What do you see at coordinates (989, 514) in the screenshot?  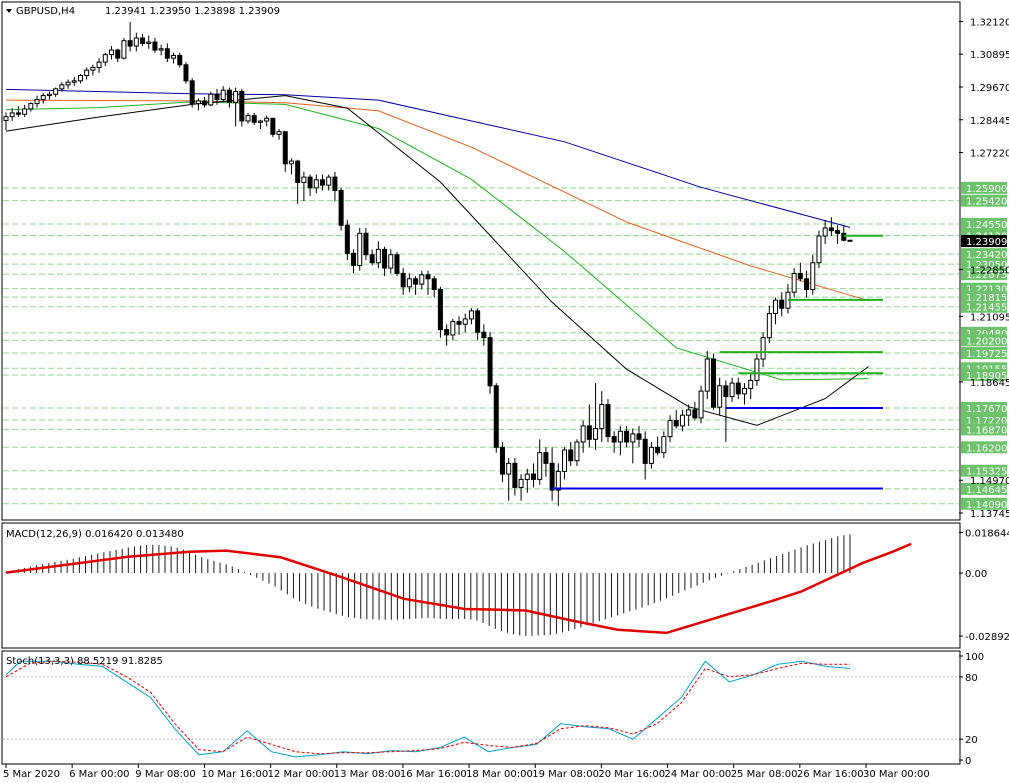 I see `price-tick-label: 1.13745` at bounding box center [989, 514].